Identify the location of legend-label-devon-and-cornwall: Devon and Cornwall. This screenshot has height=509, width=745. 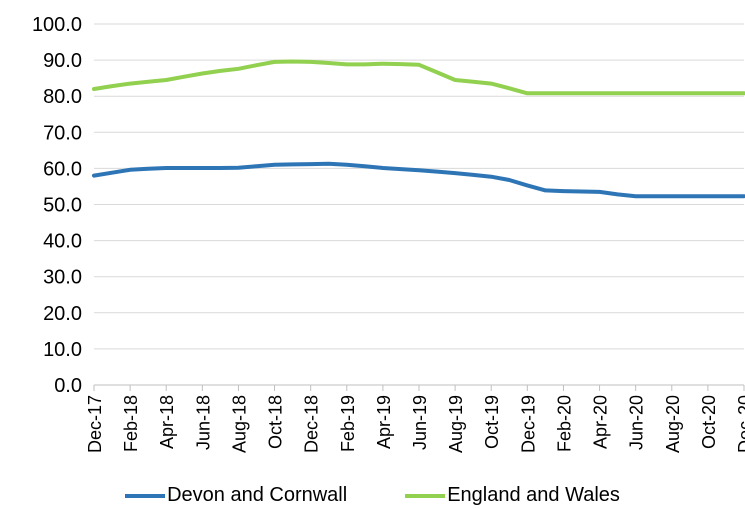
(257, 495).